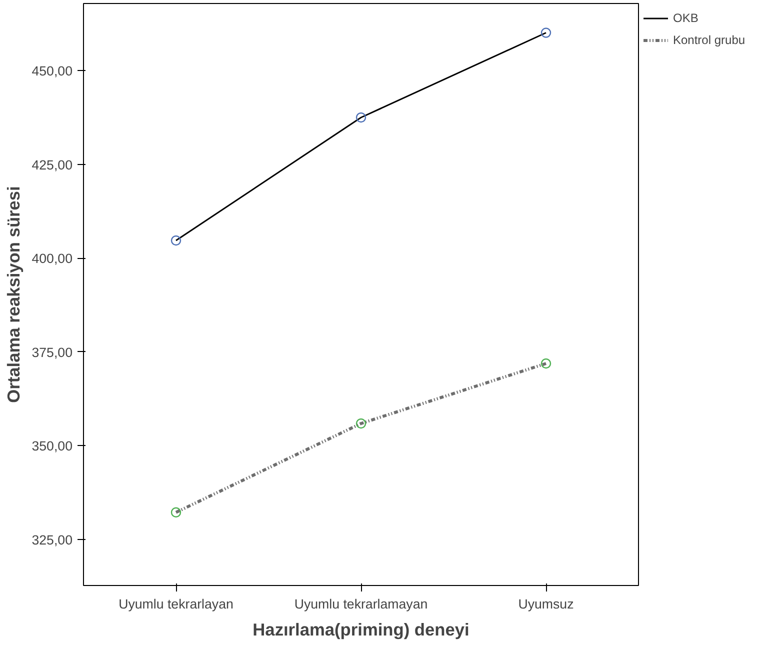 The height and width of the screenshot is (659, 783). I want to click on y-tick-label: 375,00, so click(52, 352).